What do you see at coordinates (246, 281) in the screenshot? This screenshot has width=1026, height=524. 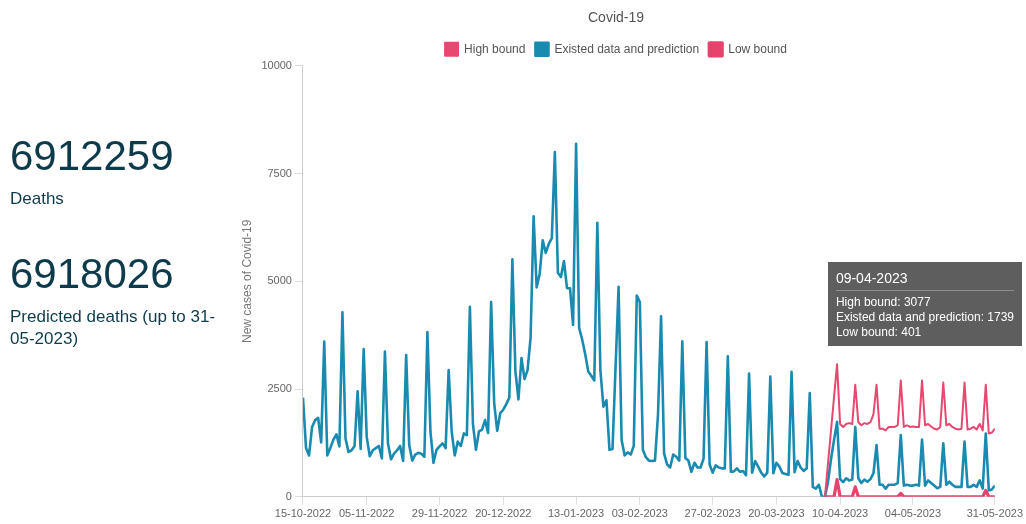 I see `y-axis-title: New cases of Covid-19` at bounding box center [246, 281].